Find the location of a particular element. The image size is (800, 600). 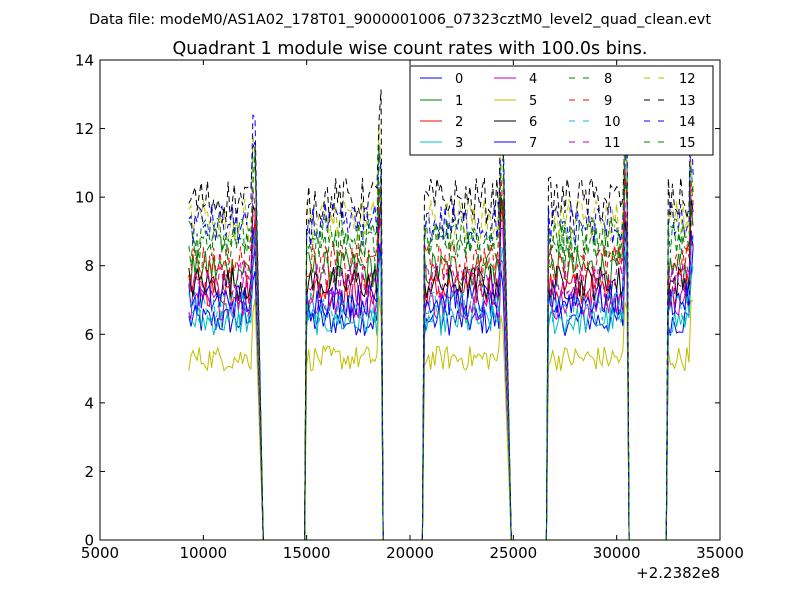

x-tick-label: 15000 is located at coordinates (307, 553).